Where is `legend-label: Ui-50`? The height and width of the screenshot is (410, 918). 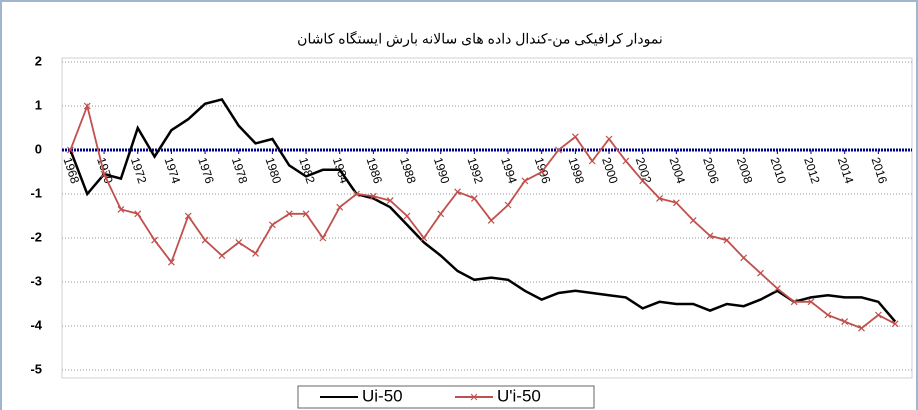
legend-label: Ui-50 is located at coordinates (382, 395).